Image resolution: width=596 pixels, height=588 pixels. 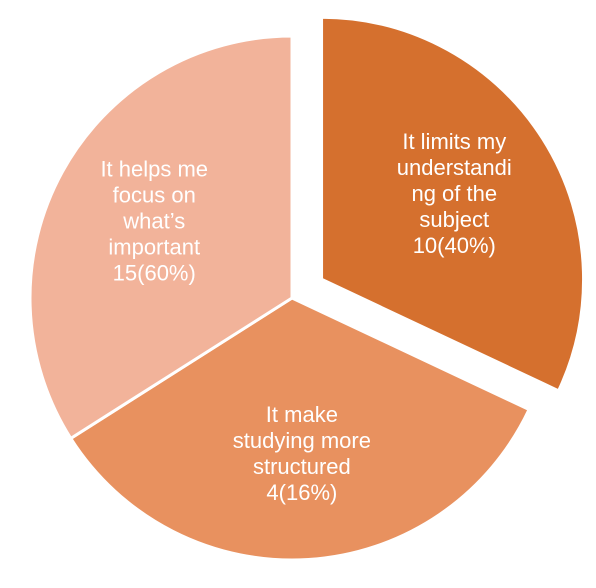 What do you see at coordinates (301, 492) in the screenshot?
I see `slice-label-line: 4(16%)` at bounding box center [301, 492].